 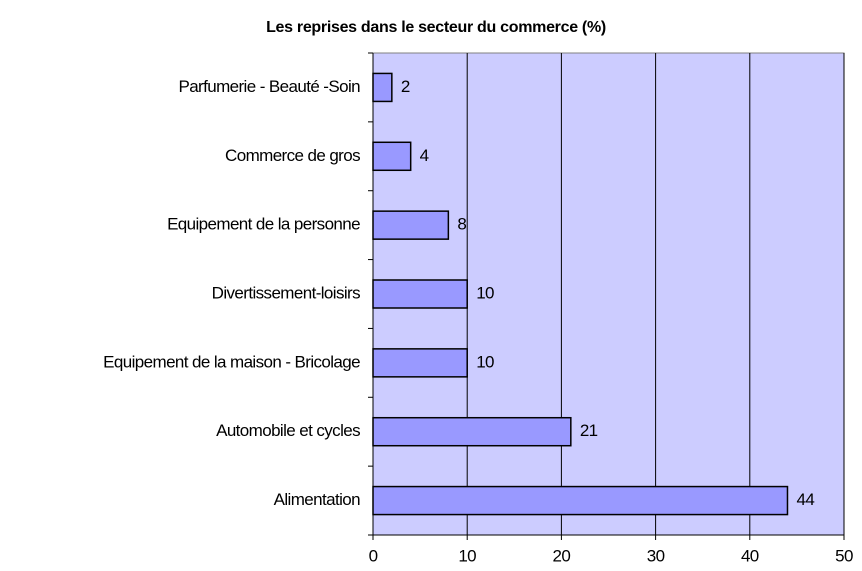 What do you see at coordinates (405, 86) in the screenshot?
I see `data-label: 2` at bounding box center [405, 86].